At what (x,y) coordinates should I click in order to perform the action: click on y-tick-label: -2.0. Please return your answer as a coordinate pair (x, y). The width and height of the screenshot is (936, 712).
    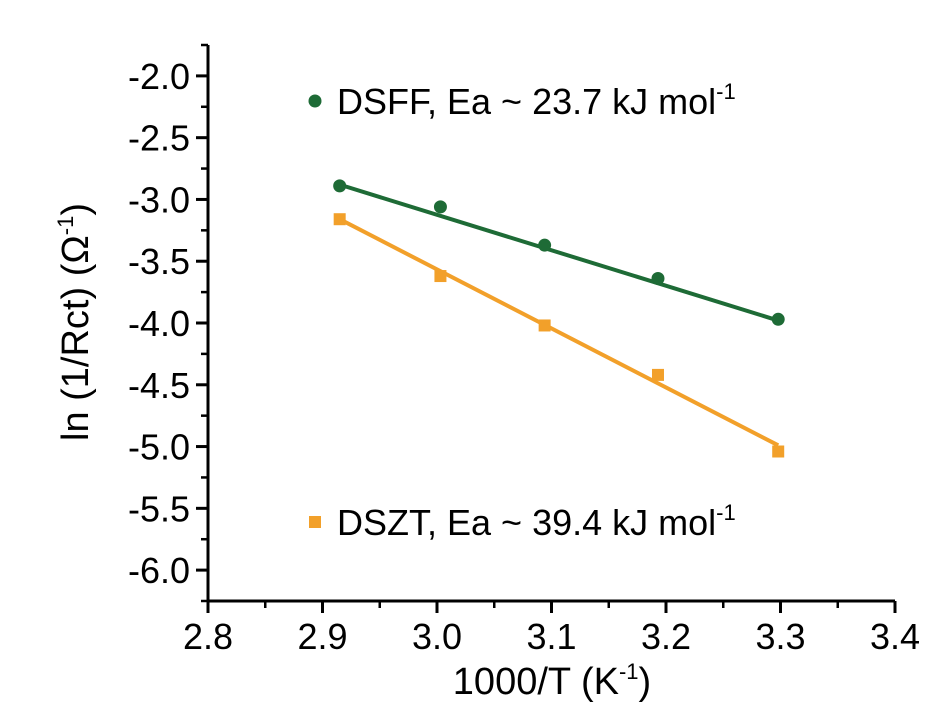
    Looking at the image, I should click on (159, 76).